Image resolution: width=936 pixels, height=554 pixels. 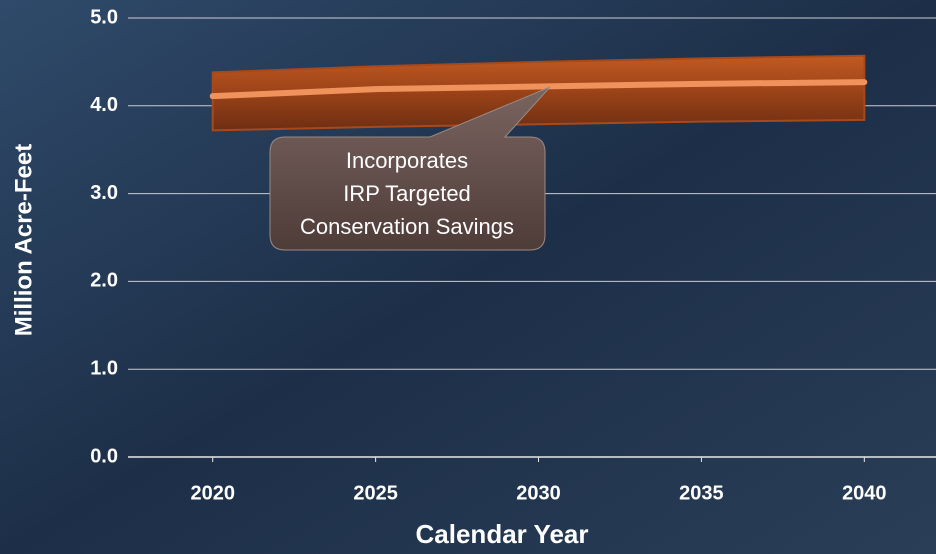 What do you see at coordinates (701, 493) in the screenshot?
I see `x-tick-label: 2035` at bounding box center [701, 493].